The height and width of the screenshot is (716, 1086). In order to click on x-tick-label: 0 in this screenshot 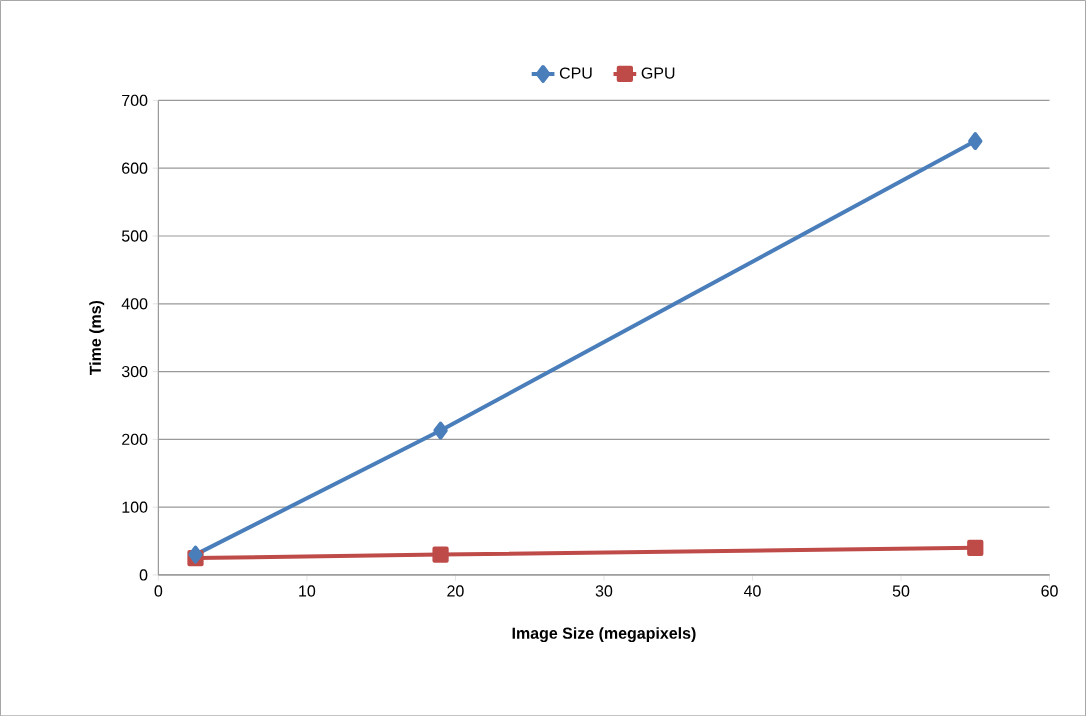, I will do `click(158, 591)`.